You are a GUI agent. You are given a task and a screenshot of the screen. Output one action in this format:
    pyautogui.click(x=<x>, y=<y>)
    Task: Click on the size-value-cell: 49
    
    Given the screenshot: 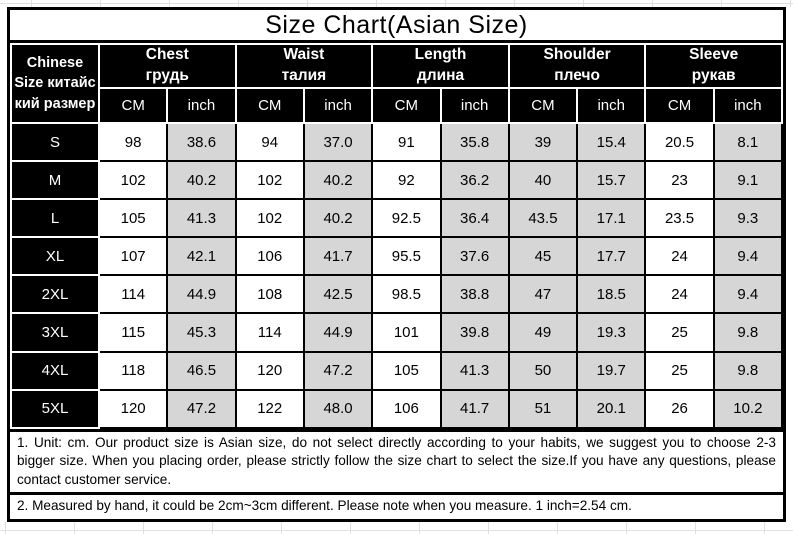 What is the action you would take?
    pyautogui.click(x=544, y=333)
    